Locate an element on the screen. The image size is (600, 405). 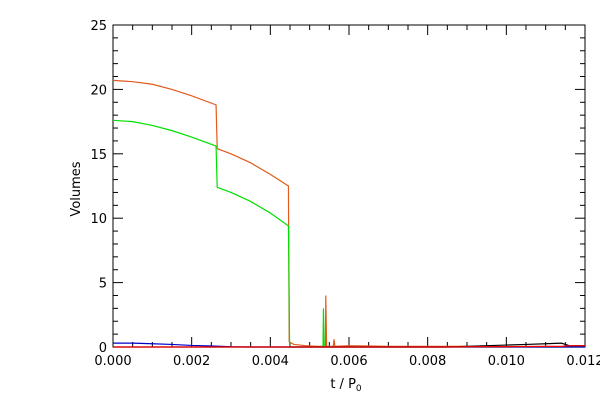
y-tick-label: 5 is located at coordinates (103, 284).